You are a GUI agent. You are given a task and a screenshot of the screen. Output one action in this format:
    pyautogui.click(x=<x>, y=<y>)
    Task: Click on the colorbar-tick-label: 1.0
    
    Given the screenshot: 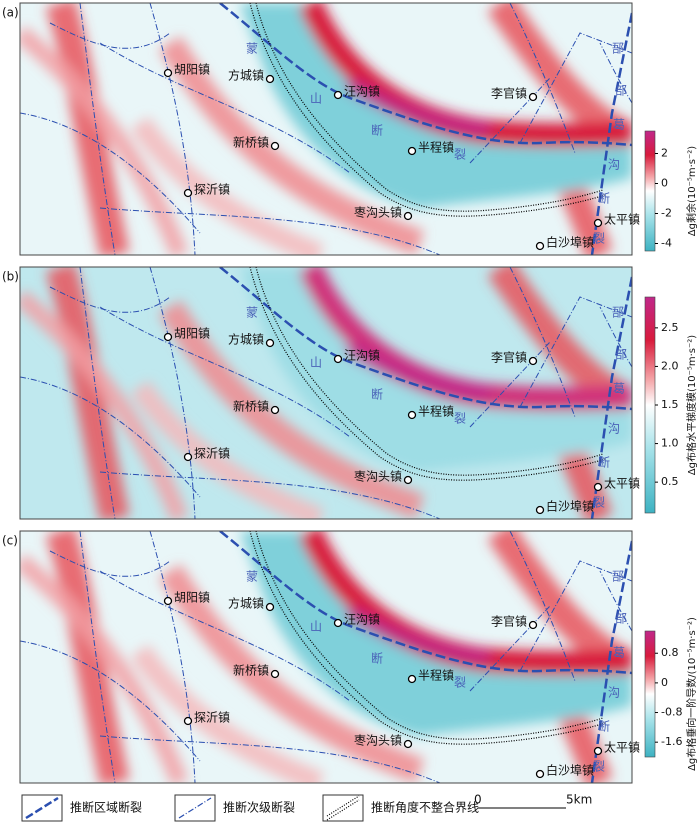 What is the action you would take?
    pyautogui.click(x=670, y=443)
    